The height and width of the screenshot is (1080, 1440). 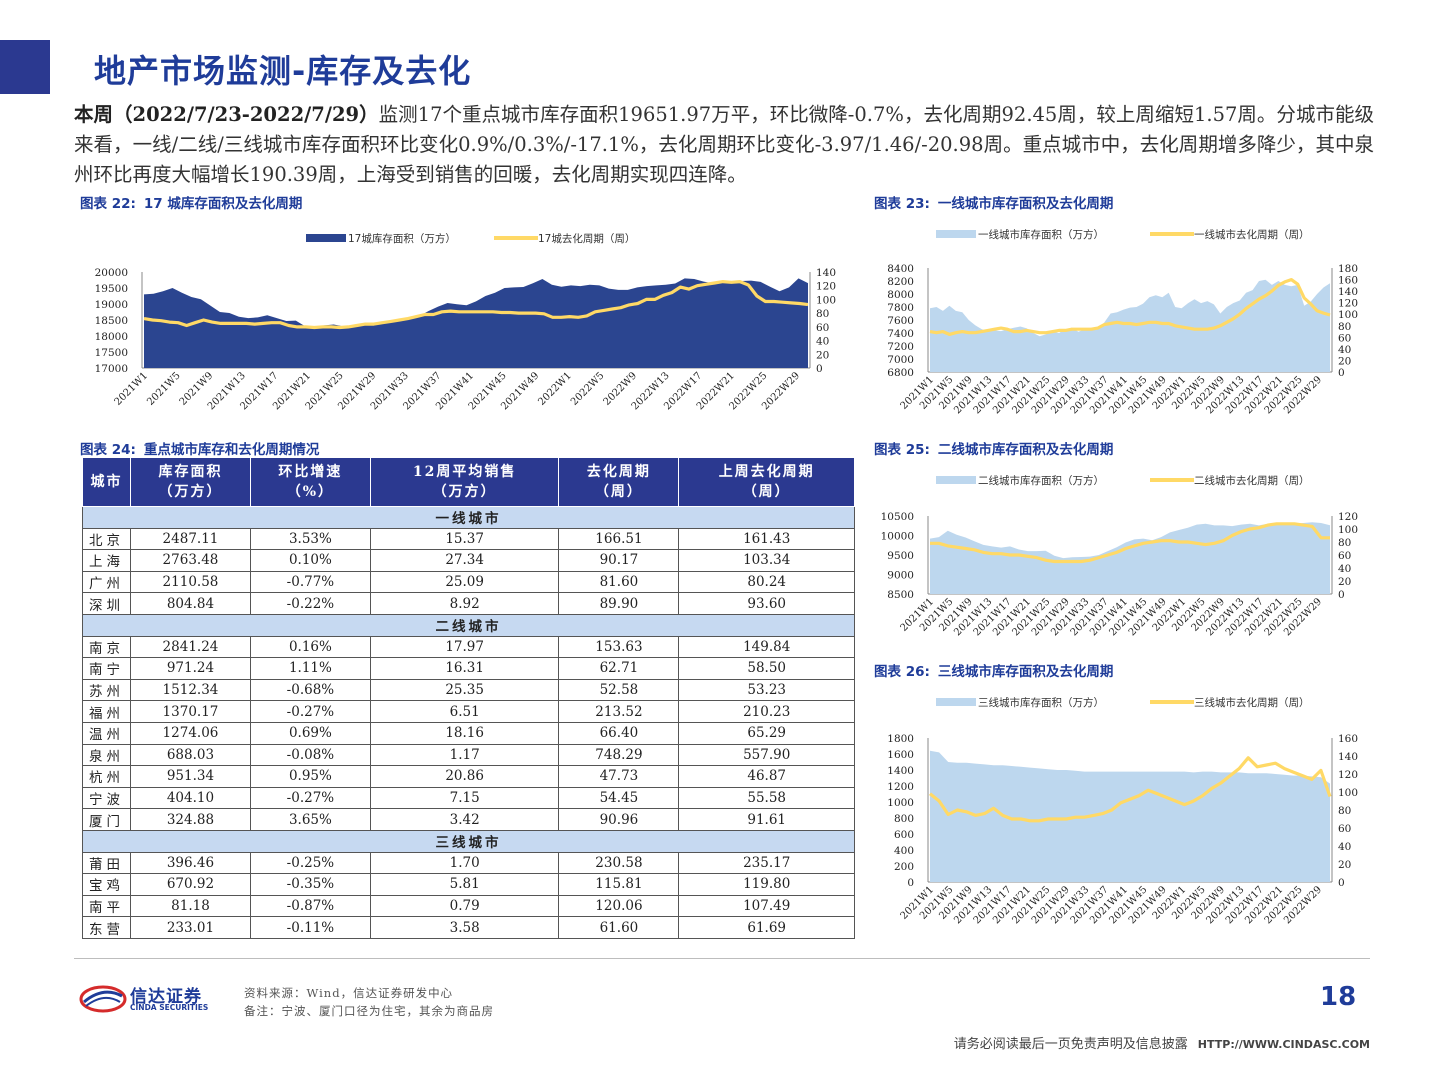 I want to click on cell-last-week-cycle: 235.17, so click(x=766, y=863).